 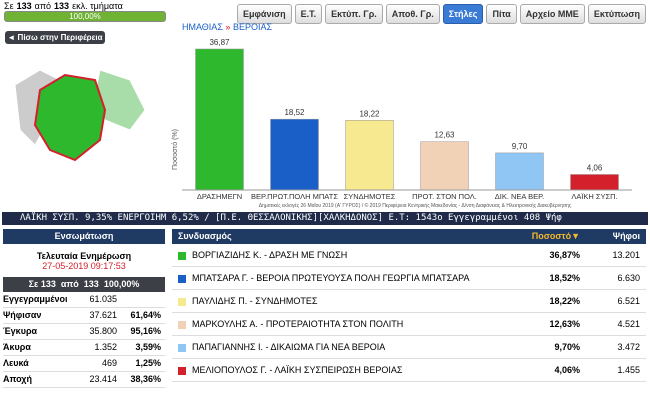 I want to click on x-tick-label: ΣΥΝΔΗΜΟΤΕΣ, so click(x=370, y=196).